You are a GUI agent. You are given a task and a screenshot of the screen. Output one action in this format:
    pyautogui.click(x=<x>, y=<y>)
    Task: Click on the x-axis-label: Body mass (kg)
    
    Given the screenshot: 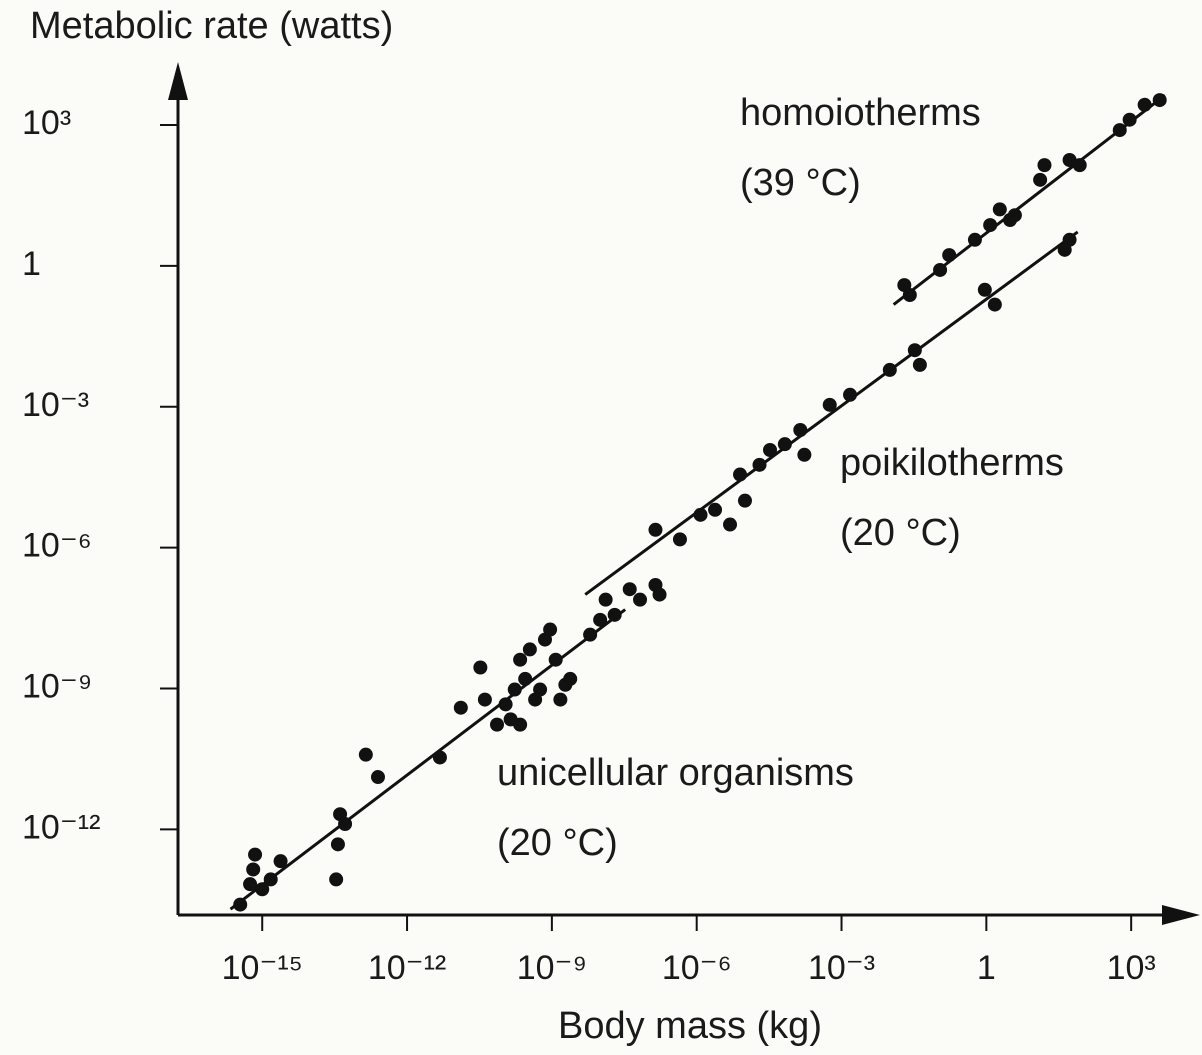 What is the action you would take?
    pyautogui.click(x=690, y=1026)
    